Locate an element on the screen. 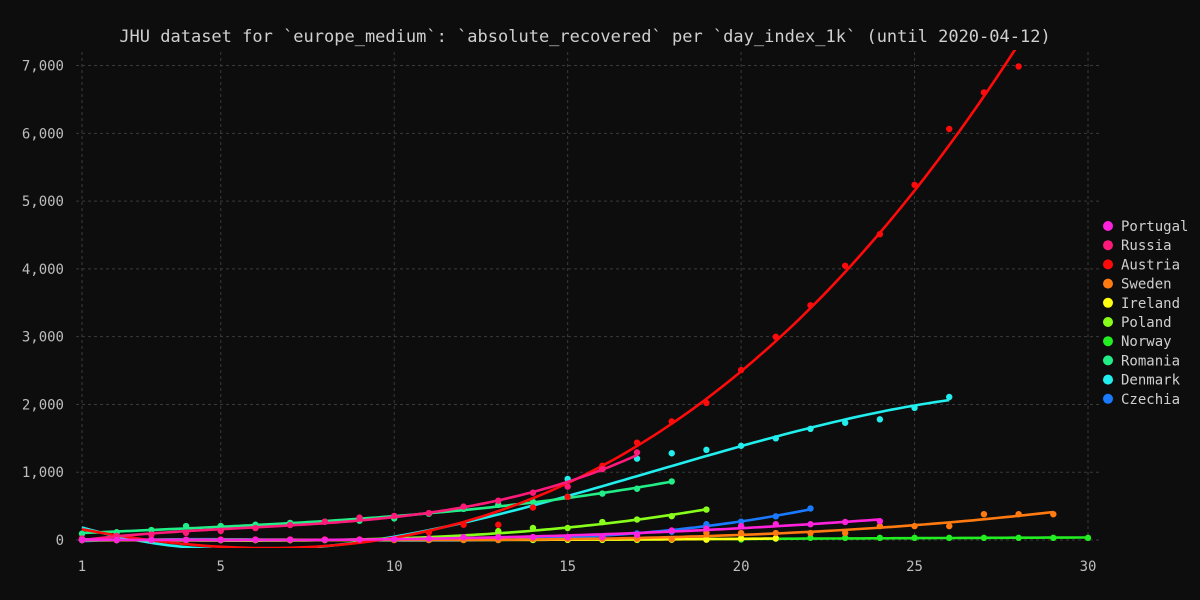 This screenshot has height=600, width=1200. legend-label: Poland is located at coordinates (1146, 323).